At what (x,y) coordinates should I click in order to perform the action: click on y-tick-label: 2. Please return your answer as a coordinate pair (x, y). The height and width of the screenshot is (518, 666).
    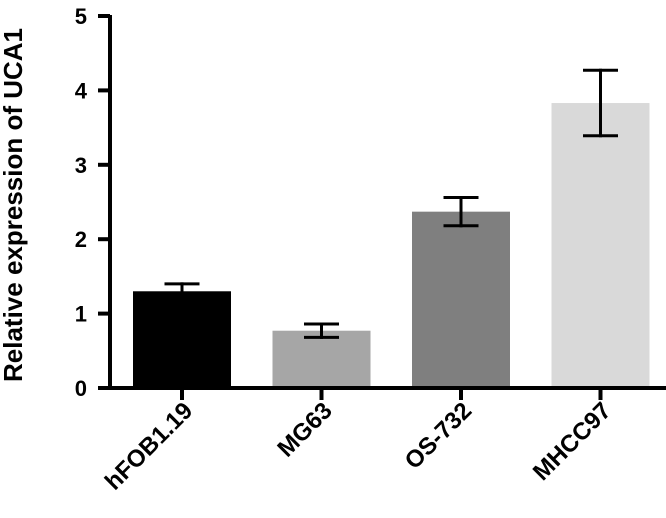
    Looking at the image, I should click on (81, 239).